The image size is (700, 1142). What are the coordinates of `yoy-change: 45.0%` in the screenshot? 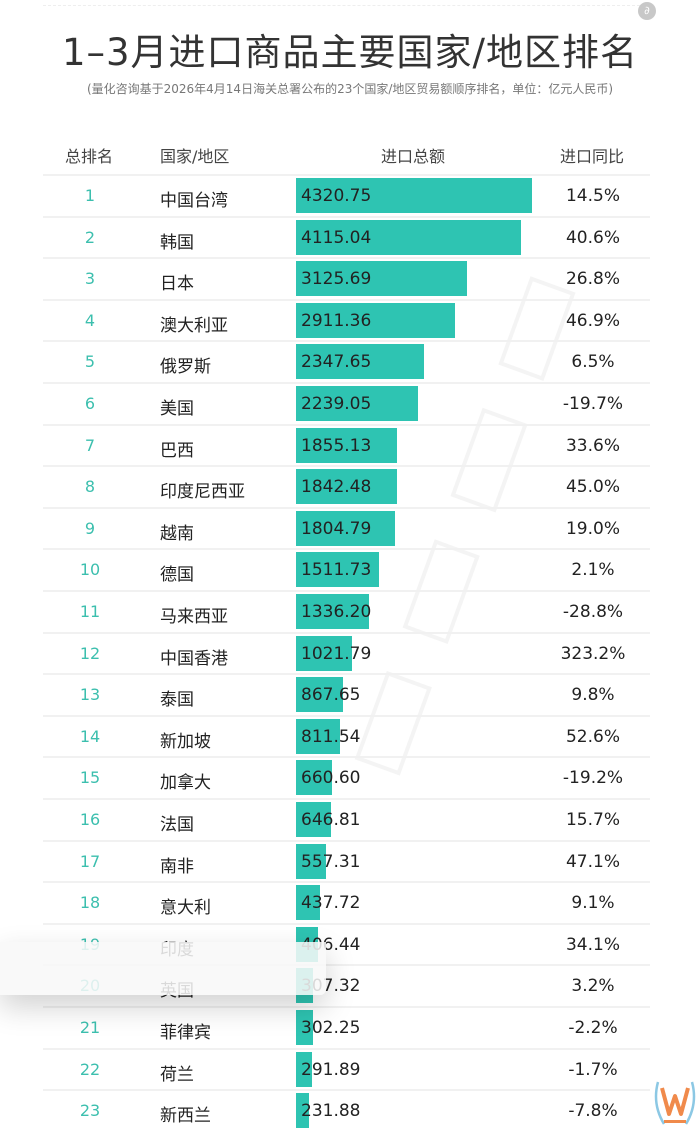 It's located at (592, 487).